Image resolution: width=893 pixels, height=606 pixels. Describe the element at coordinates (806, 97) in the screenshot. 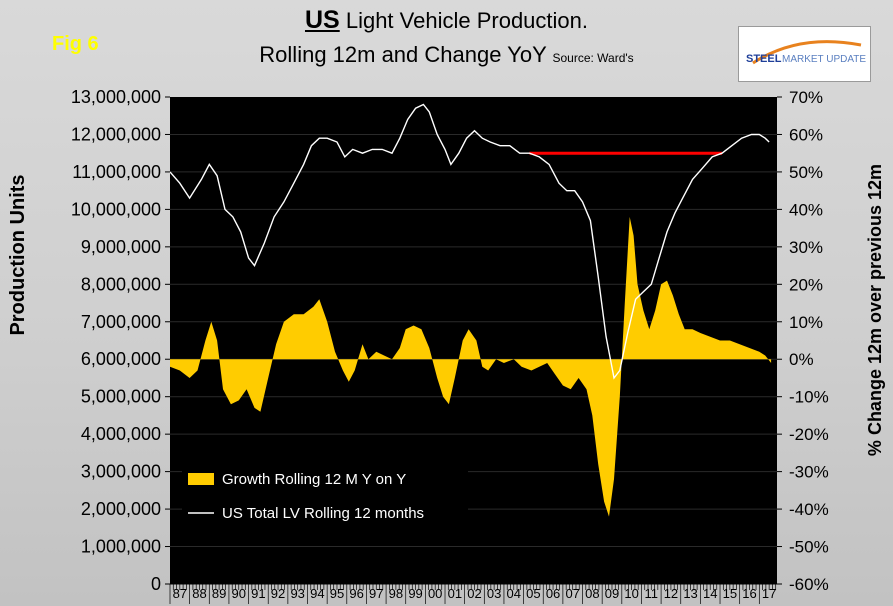

I see `right-tick-label: 70%` at that location.